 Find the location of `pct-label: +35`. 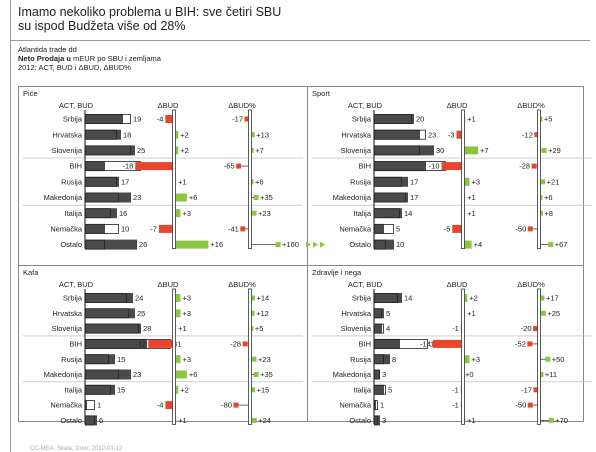

pct-label: +35 is located at coordinates (266, 374).